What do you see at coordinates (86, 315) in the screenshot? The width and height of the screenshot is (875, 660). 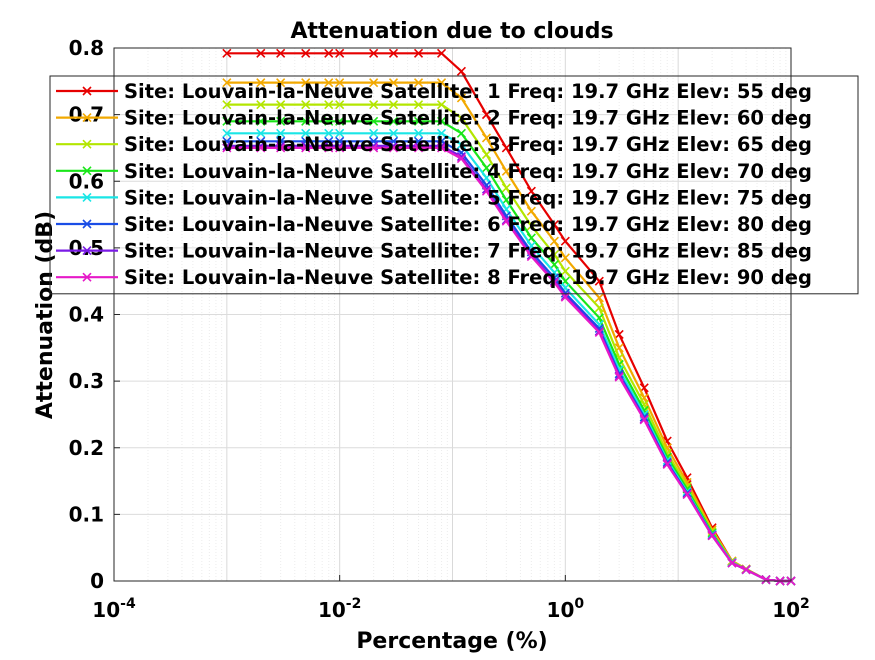 I see `y-tick-label: 0.4` at bounding box center [86, 315].